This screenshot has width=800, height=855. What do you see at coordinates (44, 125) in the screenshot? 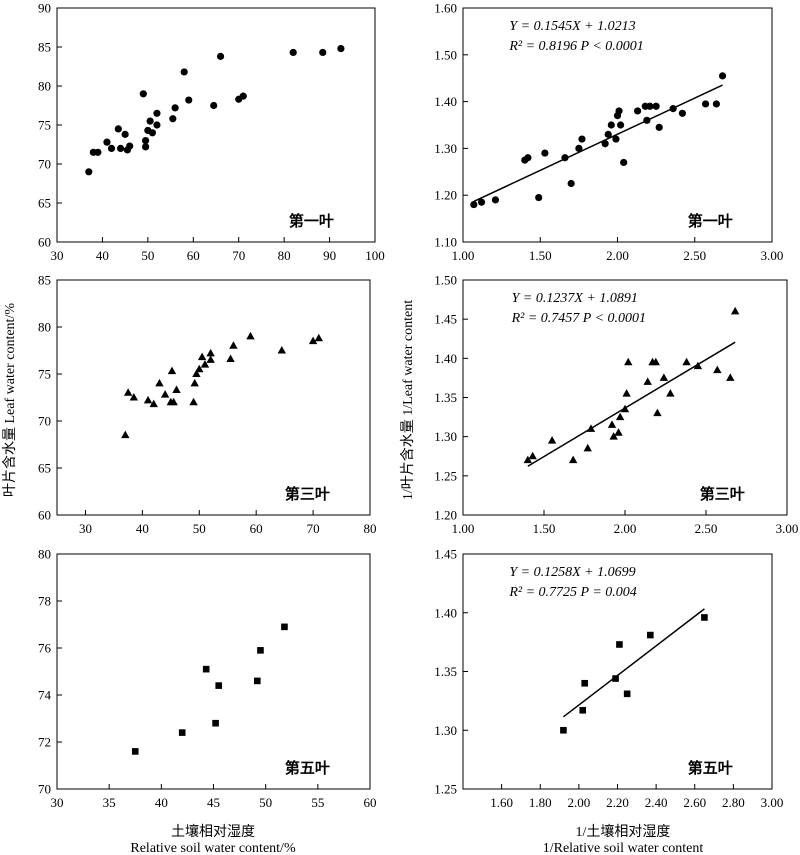
I see `y-tick-label: 75` at bounding box center [44, 125].